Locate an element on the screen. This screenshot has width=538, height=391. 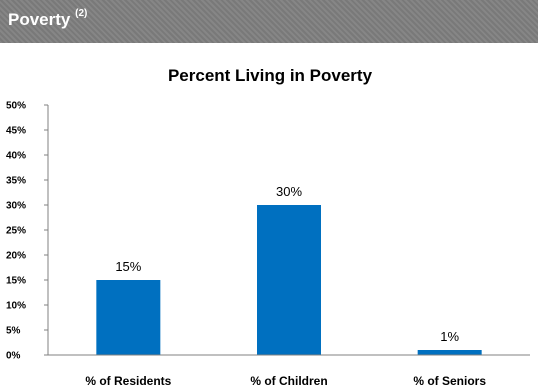
y-tick-label: 25% is located at coordinates (16, 231).